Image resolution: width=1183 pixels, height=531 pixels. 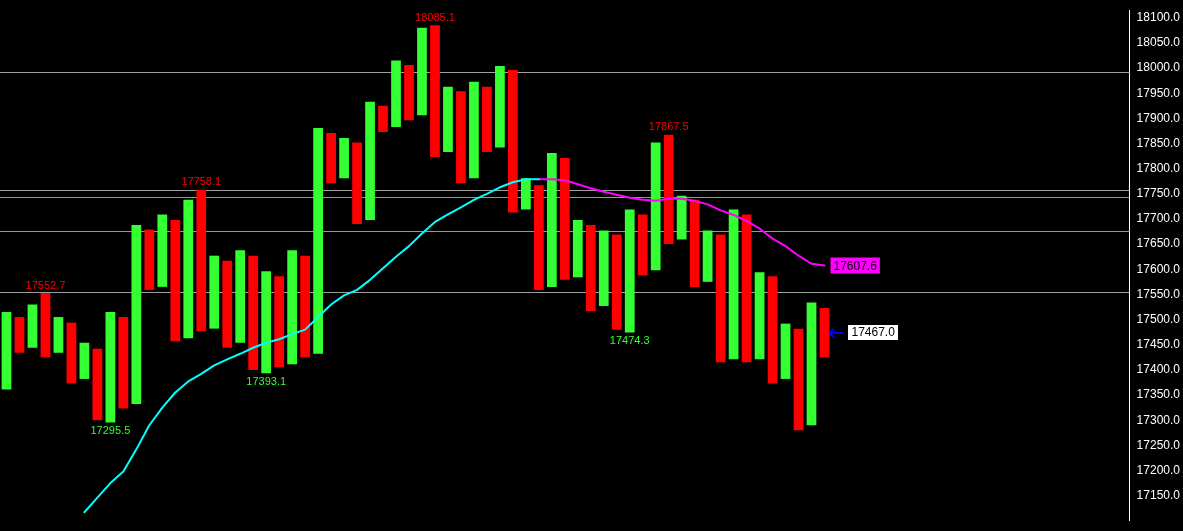 I want to click on data-label: 17758.1, so click(x=201, y=181).